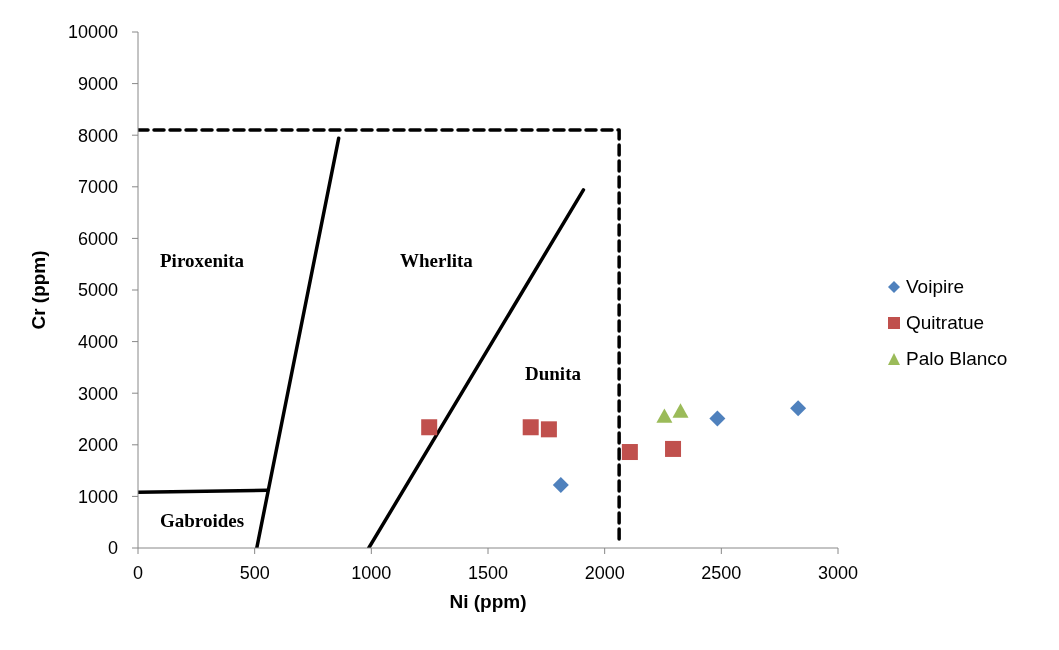 This screenshot has height=650, width=1059. I want to click on x-axis-title: Ni (ppm), so click(488, 601).